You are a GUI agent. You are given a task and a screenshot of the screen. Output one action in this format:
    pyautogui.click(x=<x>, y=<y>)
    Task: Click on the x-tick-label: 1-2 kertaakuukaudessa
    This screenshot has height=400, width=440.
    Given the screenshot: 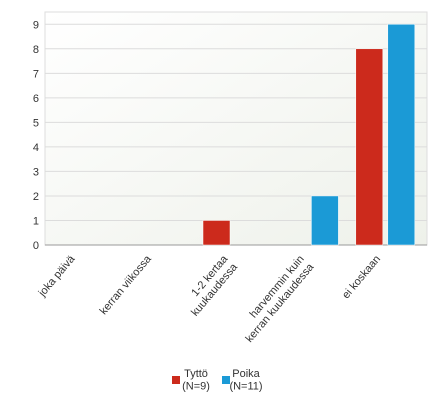 What is the action you would take?
    pyautogui.click(x=209, y=286)
    